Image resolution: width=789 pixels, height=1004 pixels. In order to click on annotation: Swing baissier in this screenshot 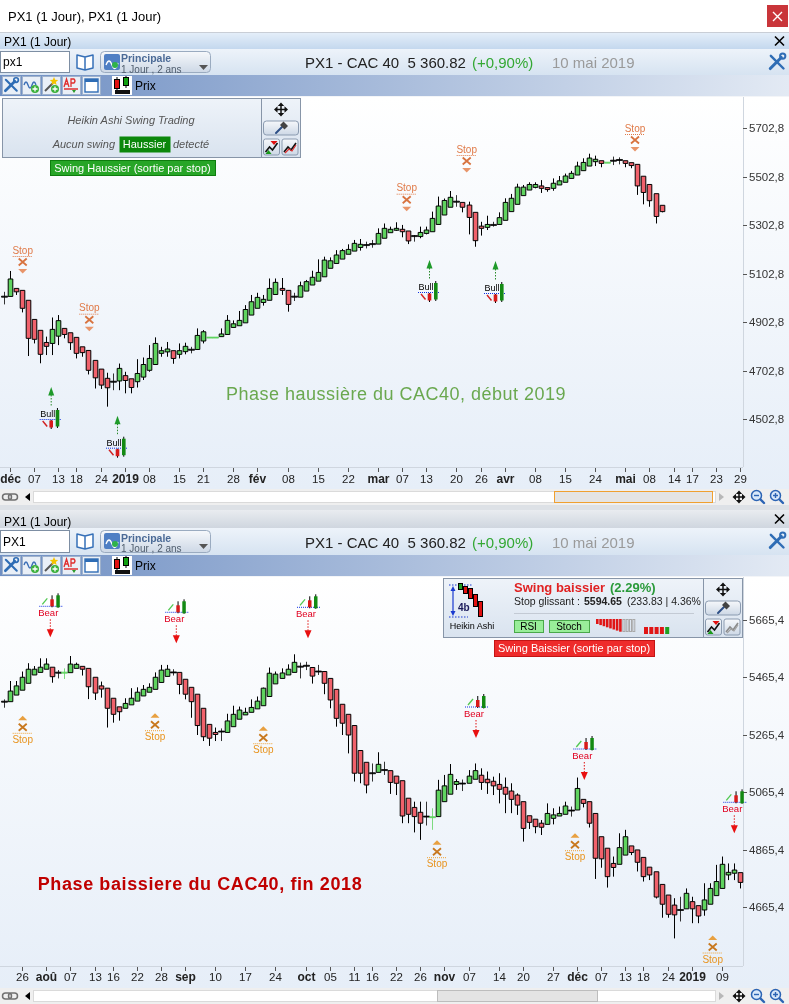, I will do `click(560, 587)`.